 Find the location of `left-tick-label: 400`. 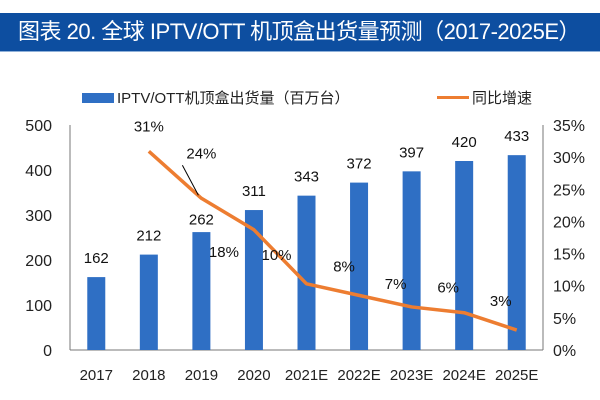

left-tick-label: 400 is located at coordinates (38, 171).